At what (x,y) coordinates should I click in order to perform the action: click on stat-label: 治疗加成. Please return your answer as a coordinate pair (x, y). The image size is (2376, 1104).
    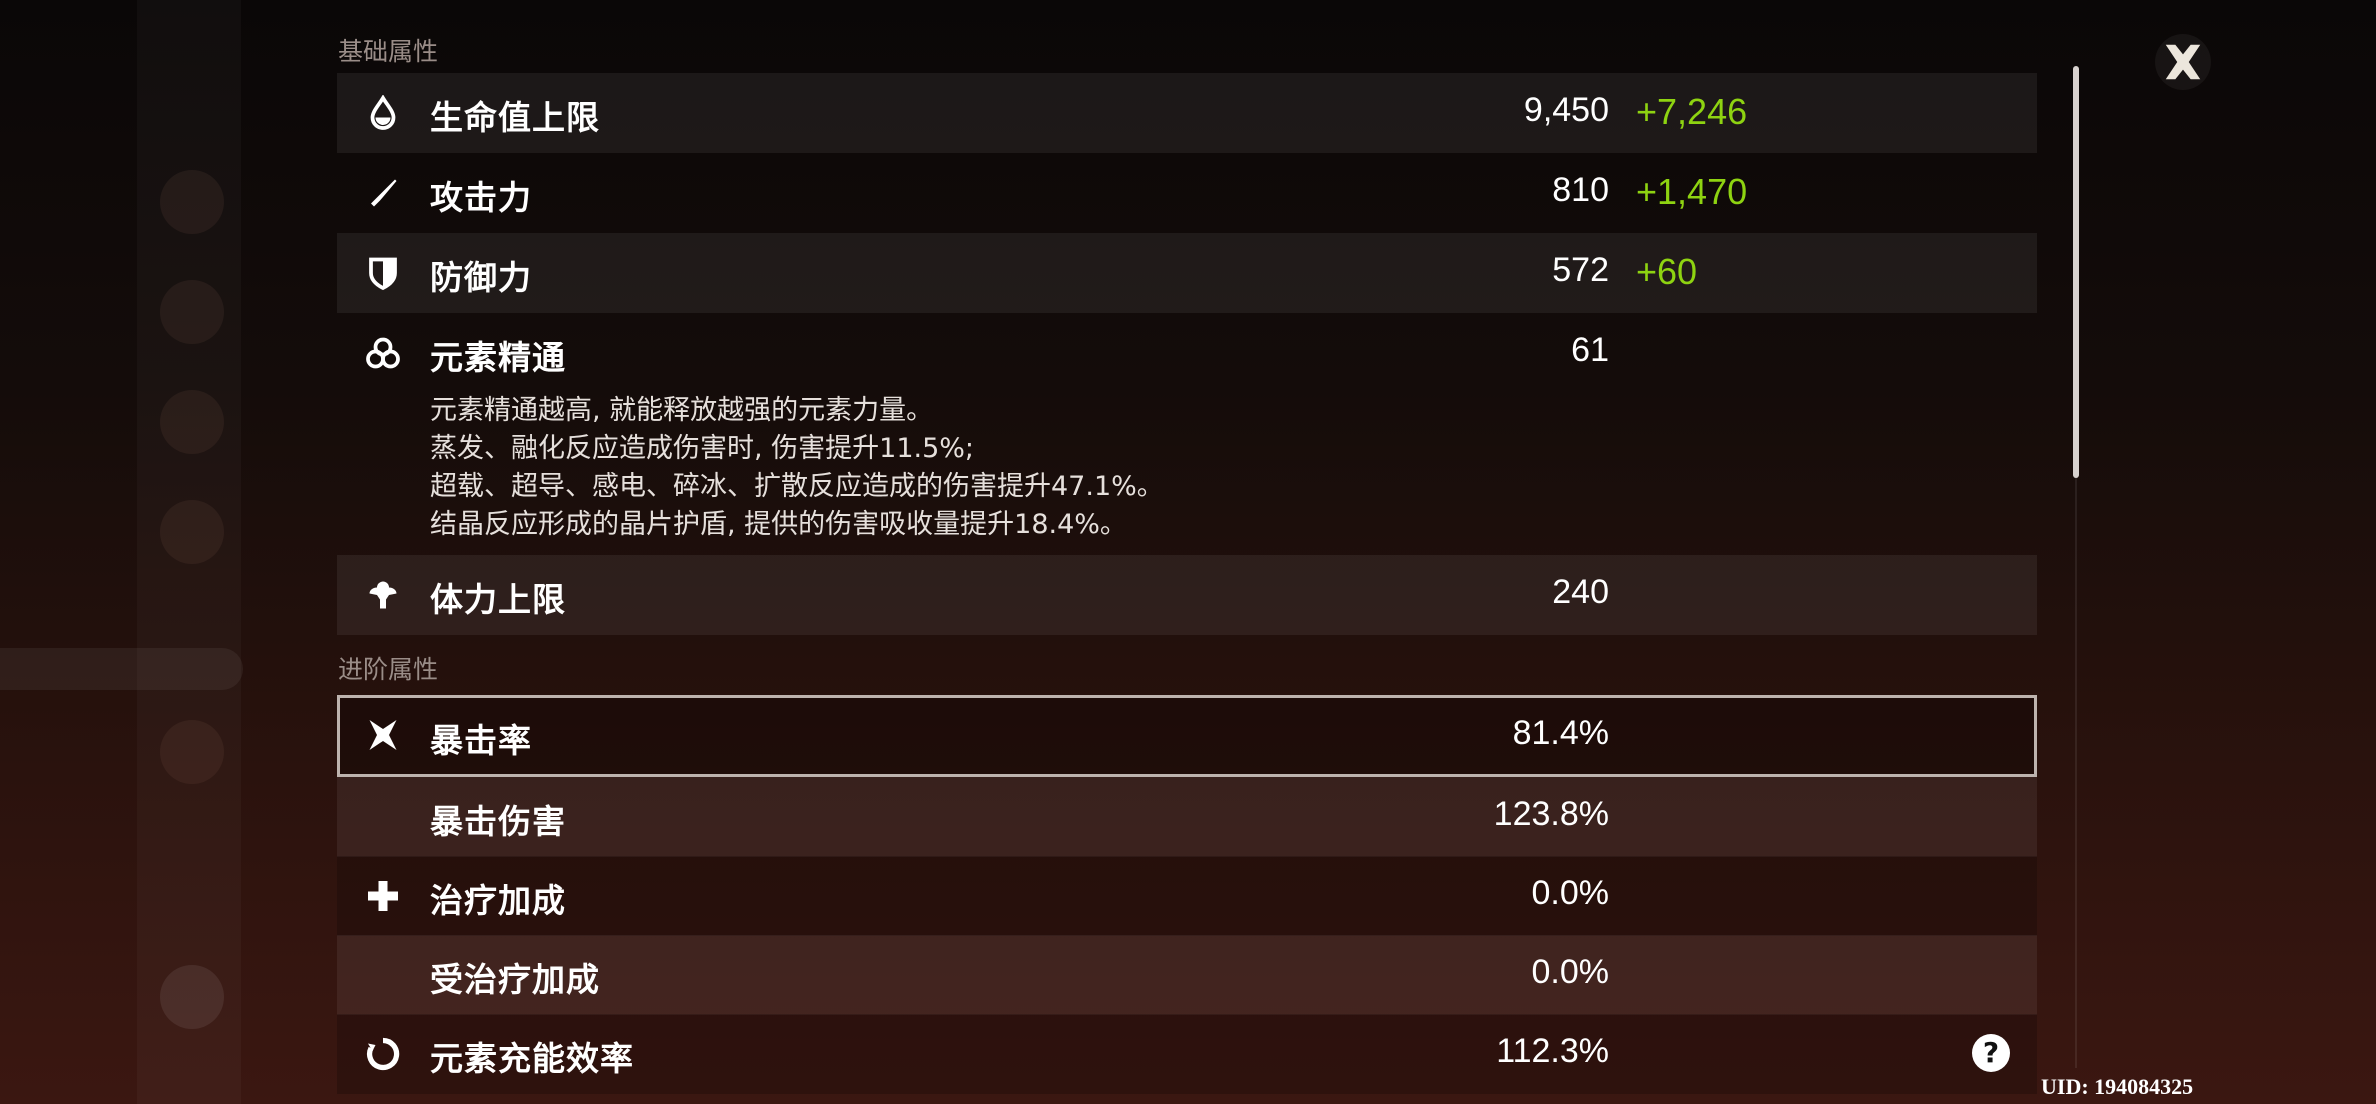
    Looking at the image, I should click on (498, 900).